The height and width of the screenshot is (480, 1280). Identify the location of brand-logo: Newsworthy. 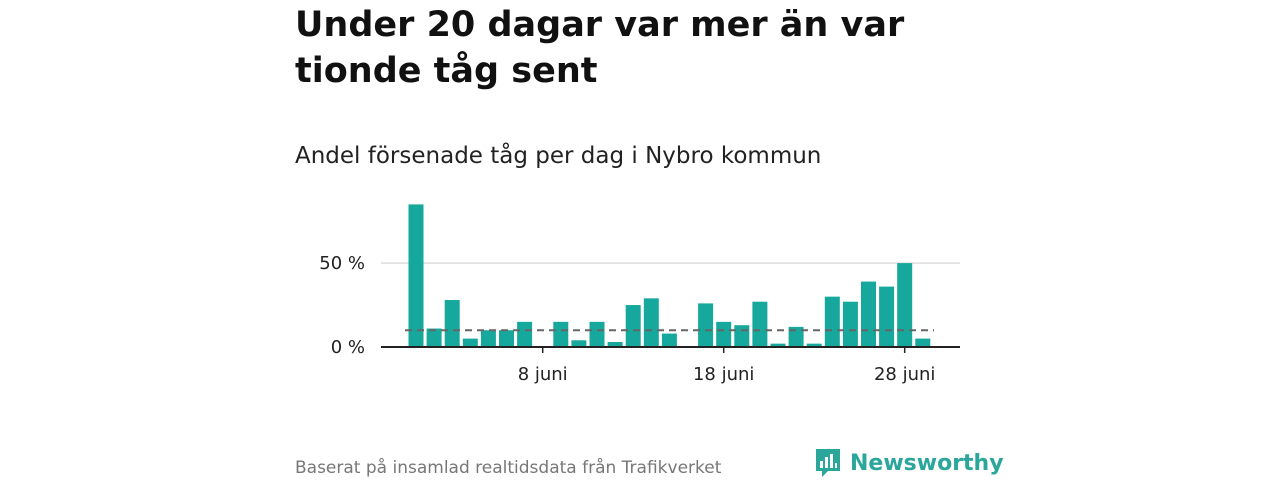
(909, 463).